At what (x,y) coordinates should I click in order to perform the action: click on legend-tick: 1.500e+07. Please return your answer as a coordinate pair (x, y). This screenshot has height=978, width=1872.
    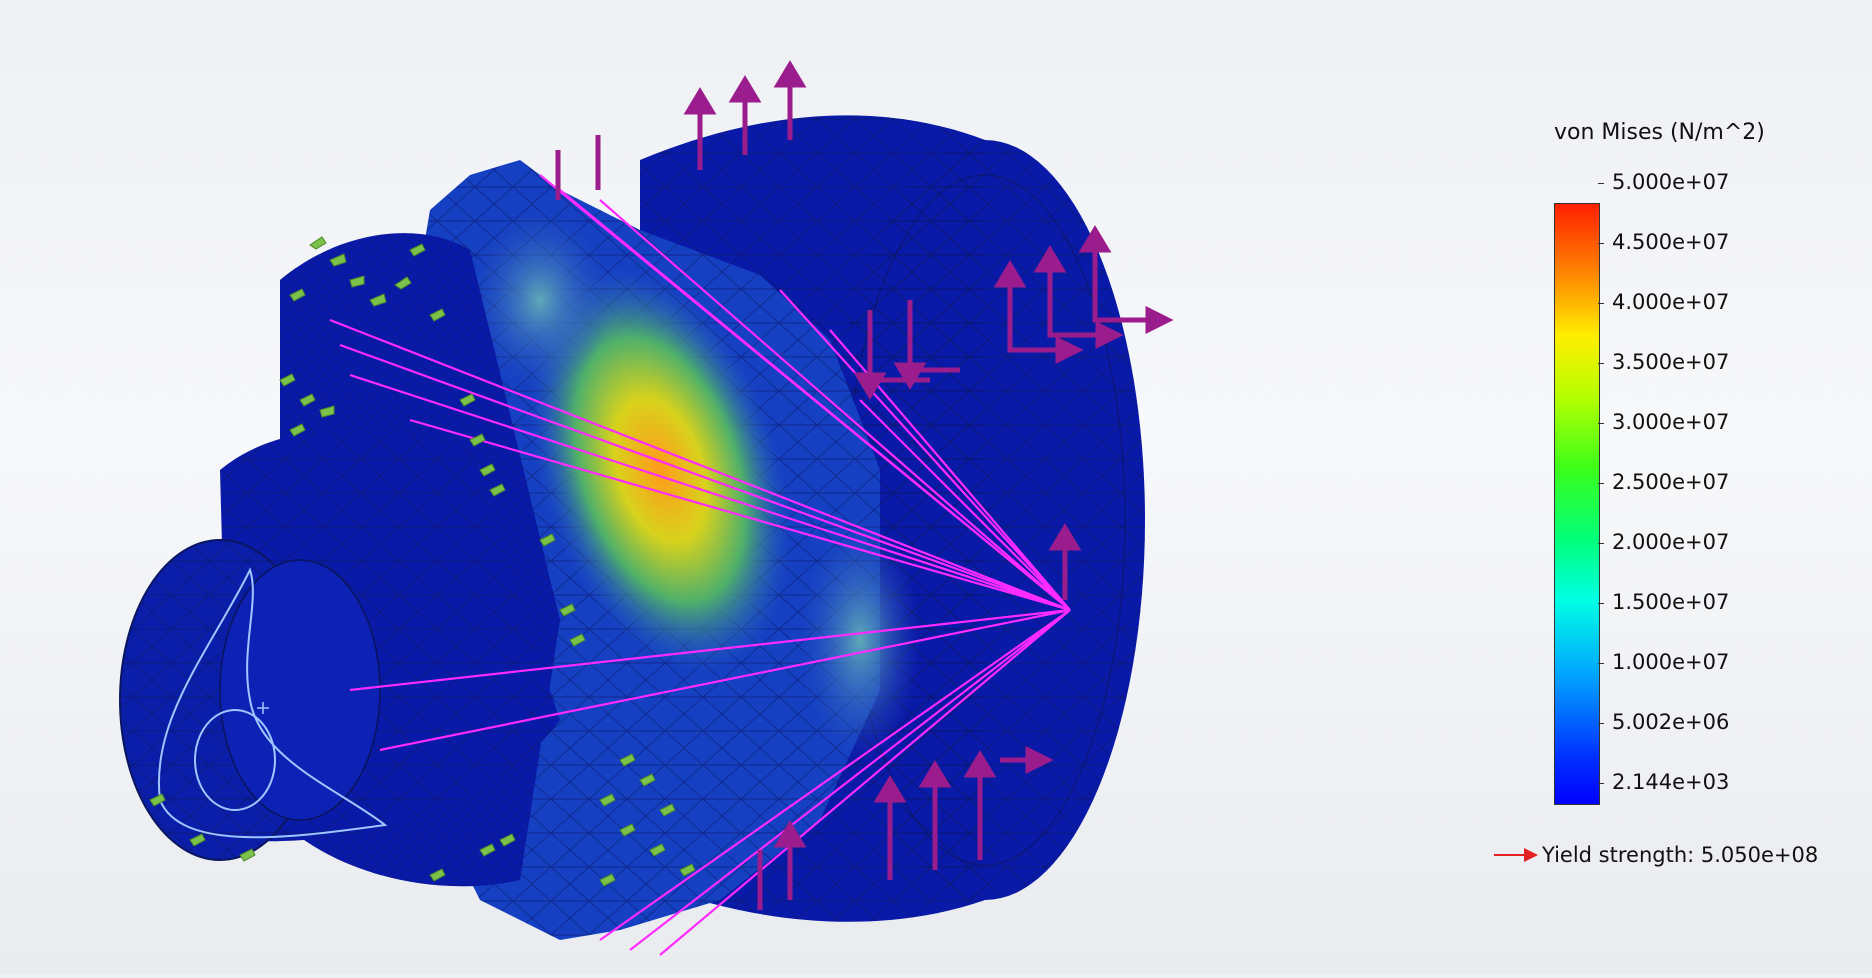
    Looking at the image, I should click on (1663, 602).